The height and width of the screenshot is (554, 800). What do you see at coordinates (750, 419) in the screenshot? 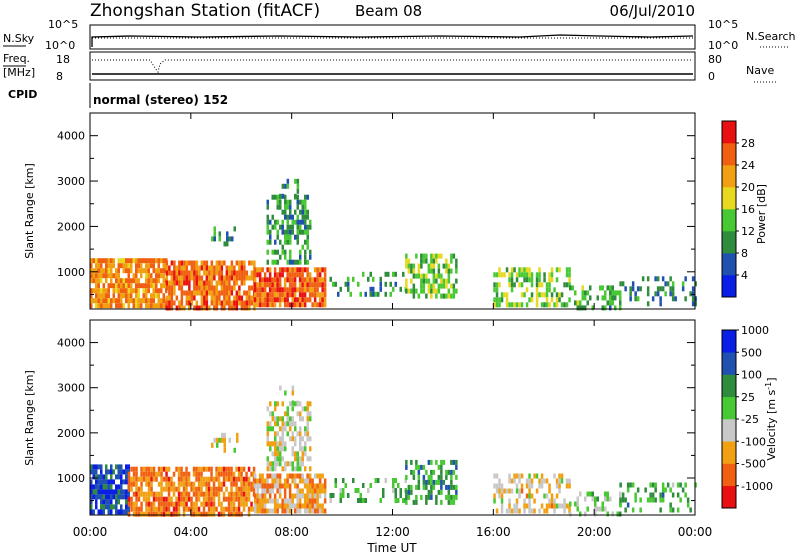
I see `colorbar-tick-label: -25` at bounding box center [750, 419].